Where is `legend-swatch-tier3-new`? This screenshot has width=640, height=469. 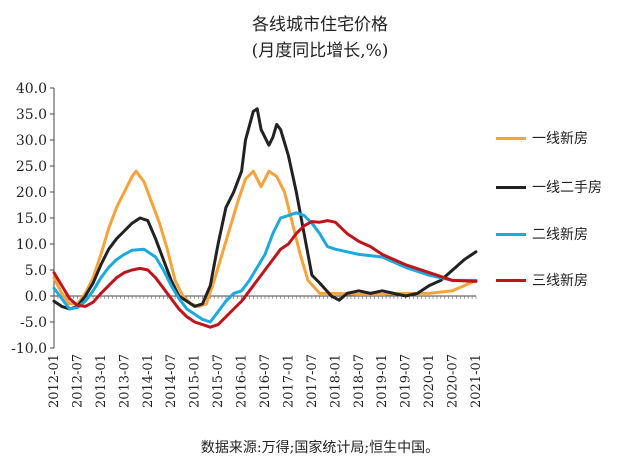 legend-swatch-tier3-new is located at coordinates (511, 280).